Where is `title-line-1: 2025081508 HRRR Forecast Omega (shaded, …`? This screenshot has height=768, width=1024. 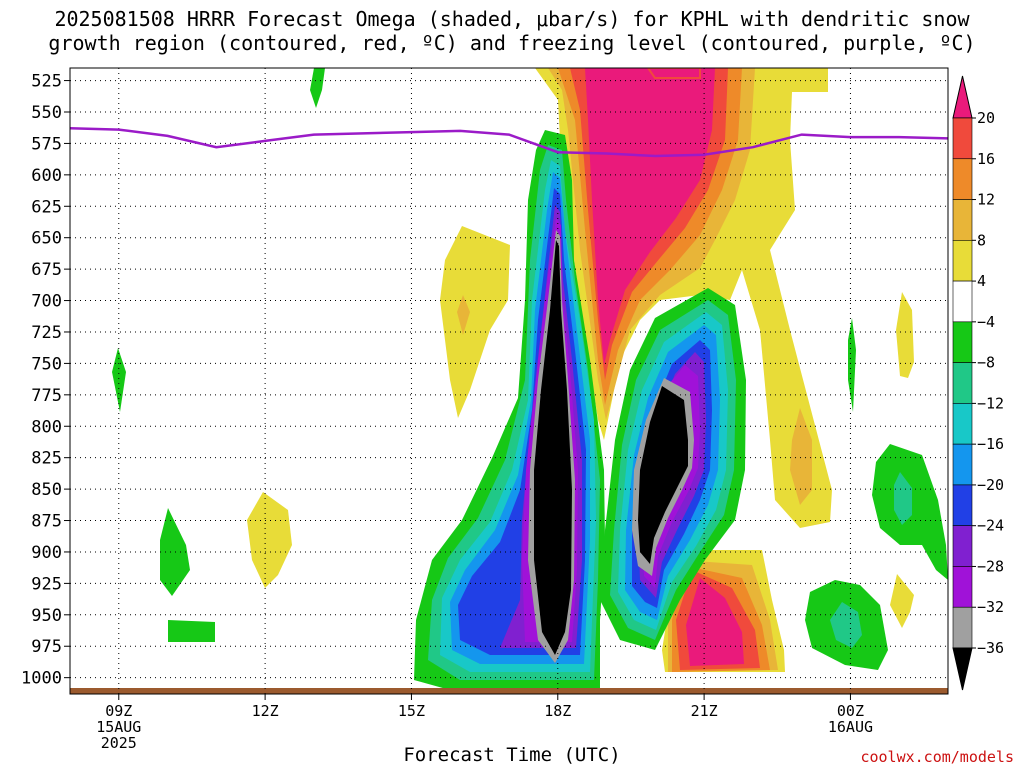
title-line-1: 2025081508 HRRR Forecast Omega (shaded, … is located at coordinates (512, 19).